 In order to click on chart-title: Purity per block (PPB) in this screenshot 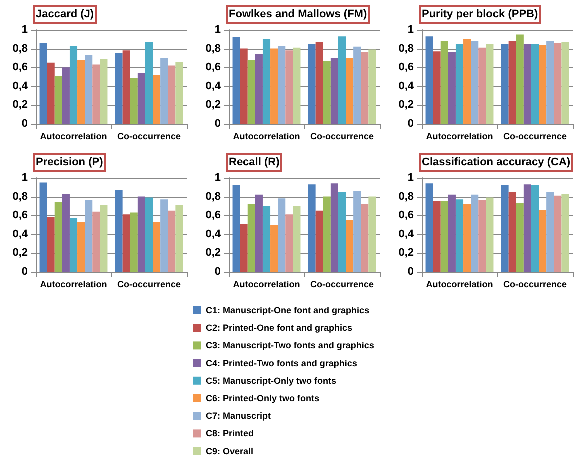, I will do `click(480, 14)`.